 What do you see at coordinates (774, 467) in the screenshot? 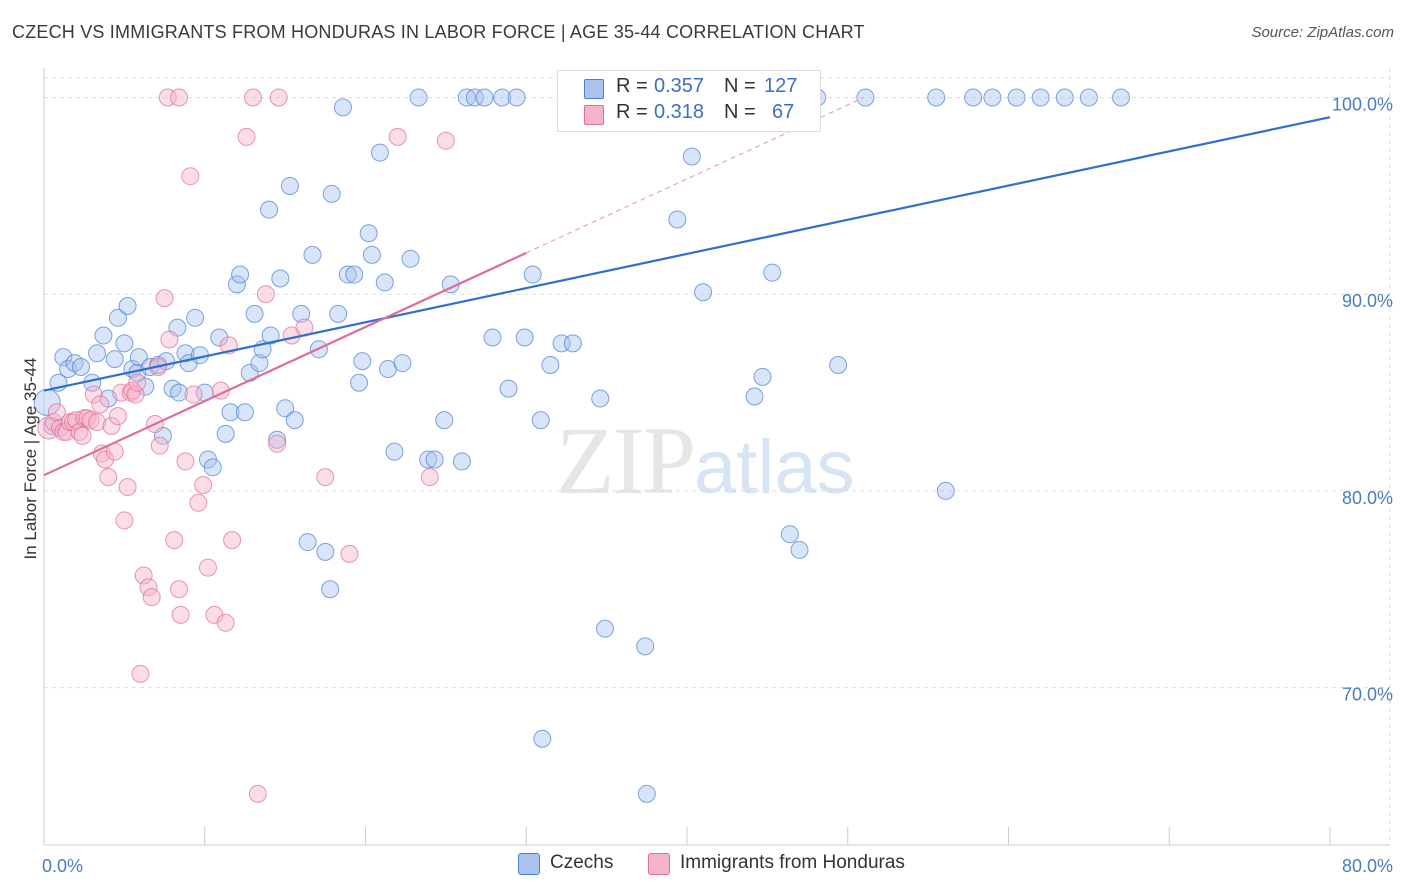
I see `watermark-atlas: atlas` at bounding box center [774, 467].